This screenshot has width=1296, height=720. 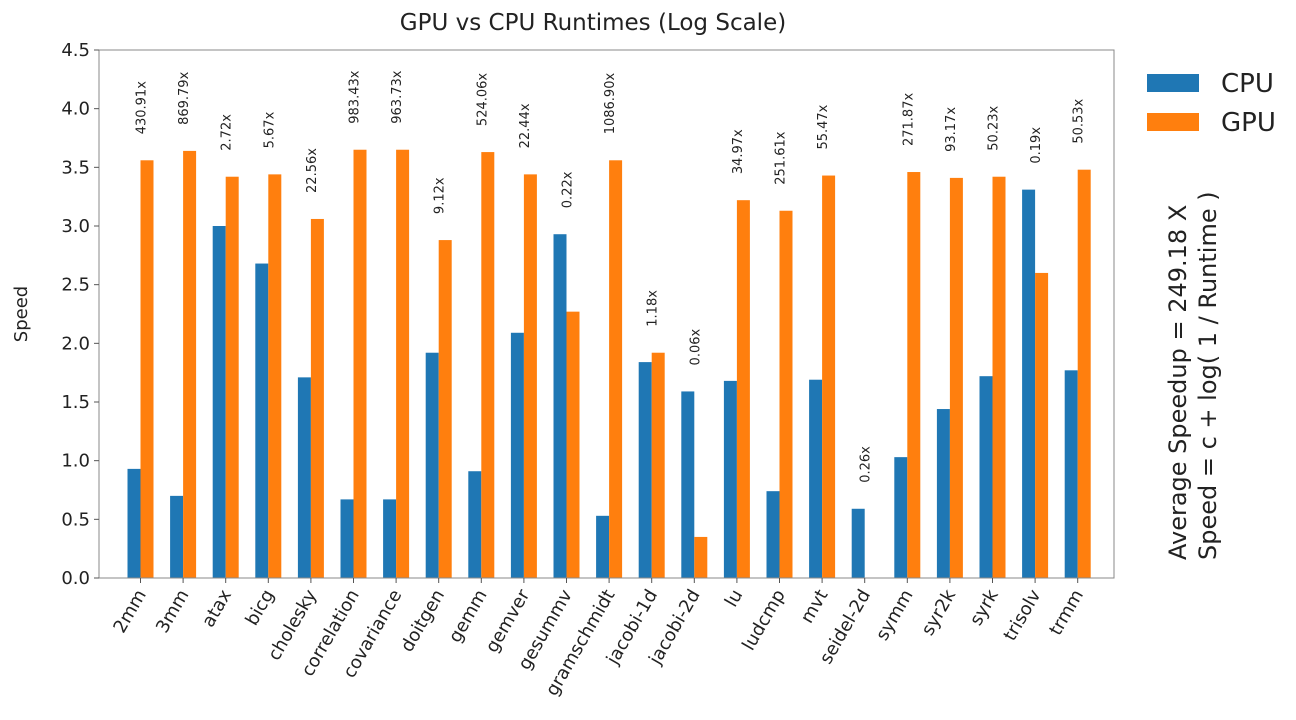 What do you see at coordinates (1066, 612) in the screenshot?
I see `x-tick-label-trmm: trmm` at bounding box center [1066, 612].